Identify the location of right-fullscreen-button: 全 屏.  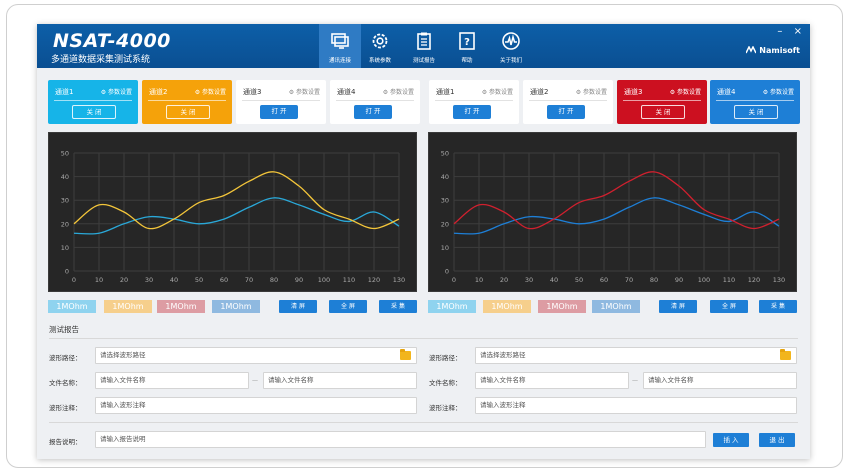
(729, 306).